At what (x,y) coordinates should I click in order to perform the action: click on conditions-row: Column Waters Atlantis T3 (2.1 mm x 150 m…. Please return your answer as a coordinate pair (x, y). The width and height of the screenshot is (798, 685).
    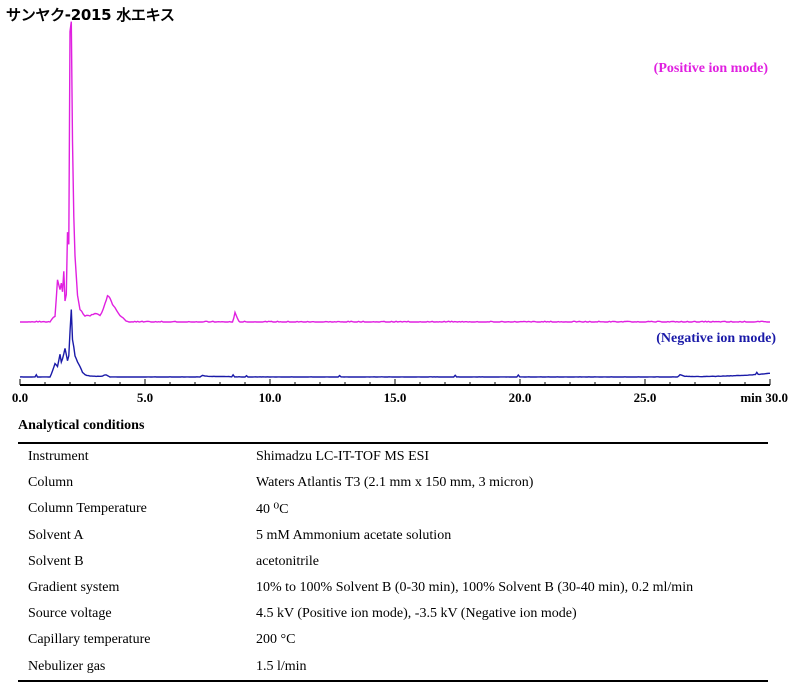
    Looking at the image, I should click on (393, 483).